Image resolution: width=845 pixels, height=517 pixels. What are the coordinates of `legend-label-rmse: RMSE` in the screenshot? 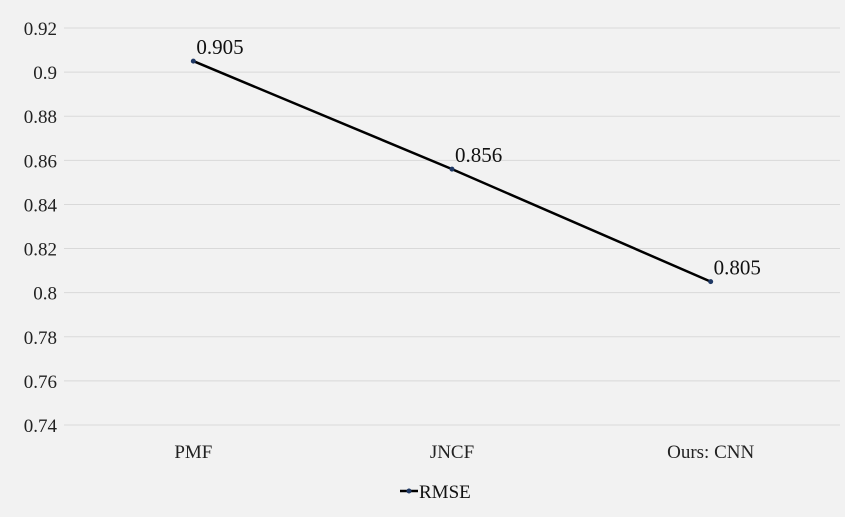 It's located at (445, 492).